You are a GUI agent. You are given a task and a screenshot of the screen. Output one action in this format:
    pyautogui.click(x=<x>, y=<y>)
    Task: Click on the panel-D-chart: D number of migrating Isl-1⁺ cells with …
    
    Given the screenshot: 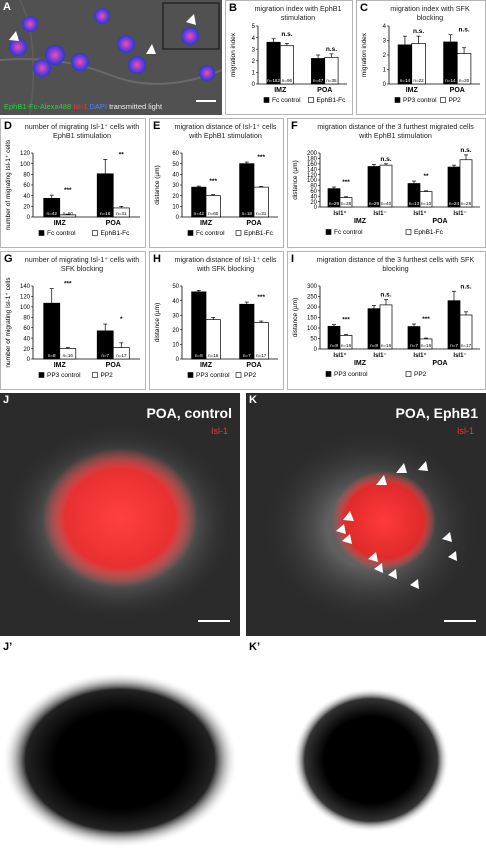 What is the action you would take?
    pyautogui.click(x=73, y=183)
    